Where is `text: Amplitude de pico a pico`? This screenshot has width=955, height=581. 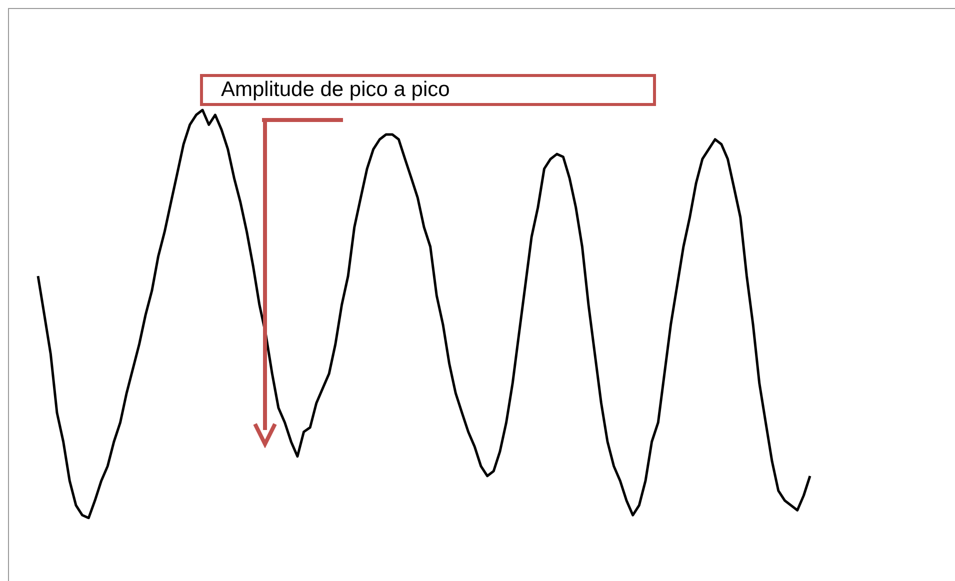 text: Amplitude de pico a pico is located at coordinates (428, 90).